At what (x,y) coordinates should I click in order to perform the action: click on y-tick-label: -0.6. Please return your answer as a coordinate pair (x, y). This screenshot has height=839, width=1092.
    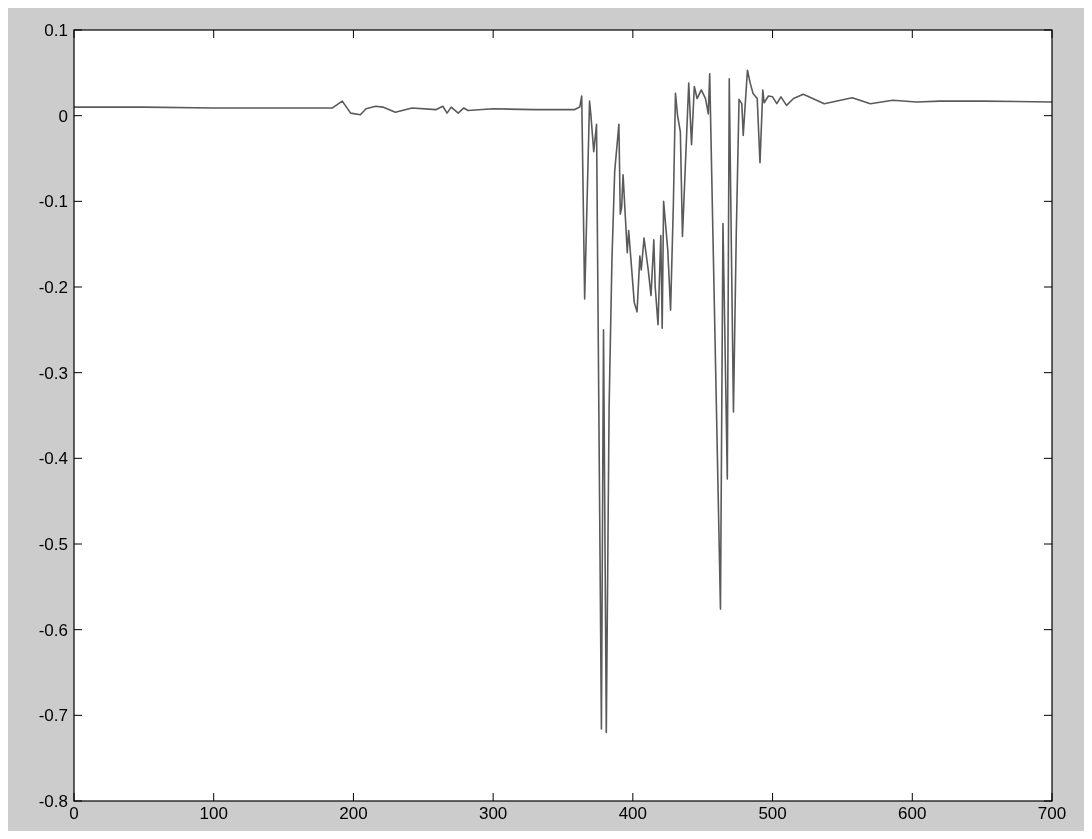
    Looking at the image, I should click on (53, 630).